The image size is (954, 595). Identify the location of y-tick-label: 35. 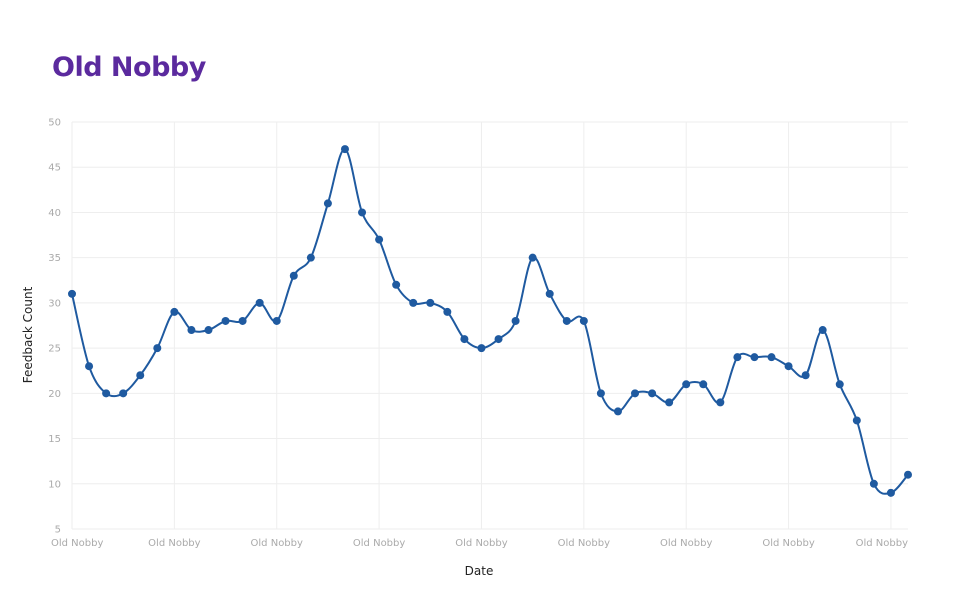
(54, 258).